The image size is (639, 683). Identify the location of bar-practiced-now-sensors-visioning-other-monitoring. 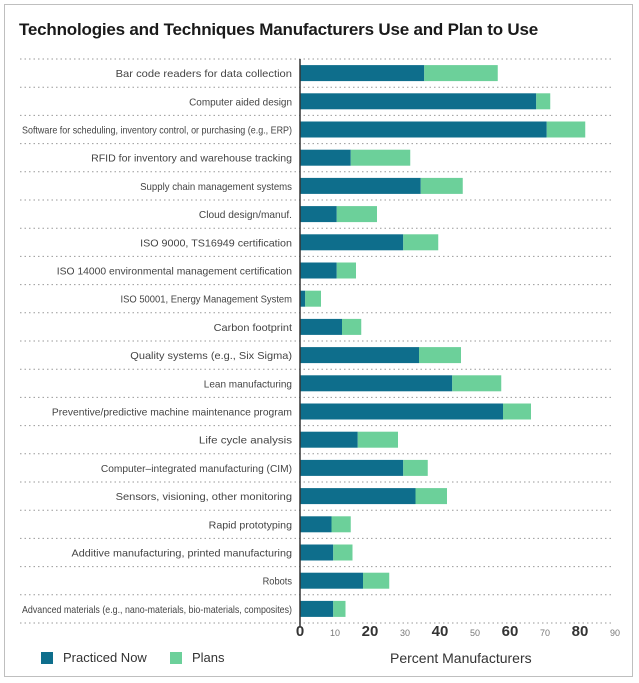
(358, 496).